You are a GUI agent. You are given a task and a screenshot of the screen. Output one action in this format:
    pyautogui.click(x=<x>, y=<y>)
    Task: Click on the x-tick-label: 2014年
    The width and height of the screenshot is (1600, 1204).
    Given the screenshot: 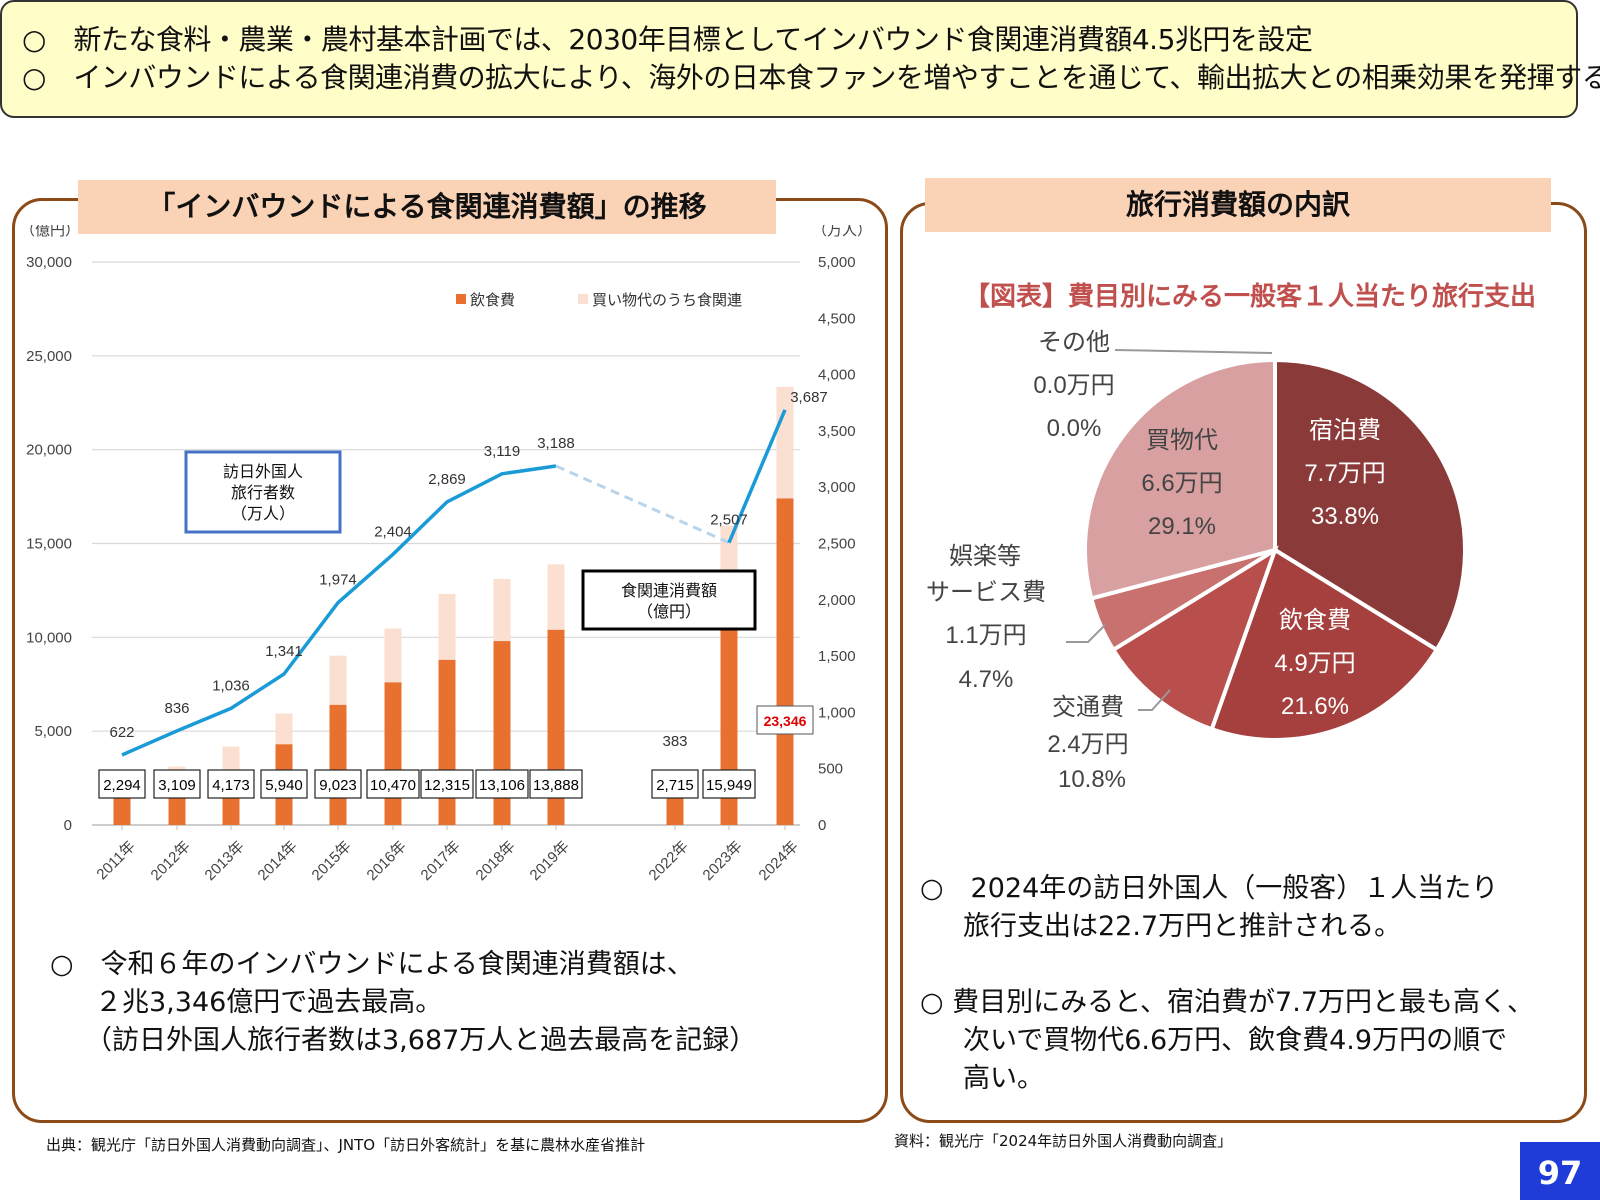 What is the action you would take?
    pyautogui.click(x=278, y=861)
    